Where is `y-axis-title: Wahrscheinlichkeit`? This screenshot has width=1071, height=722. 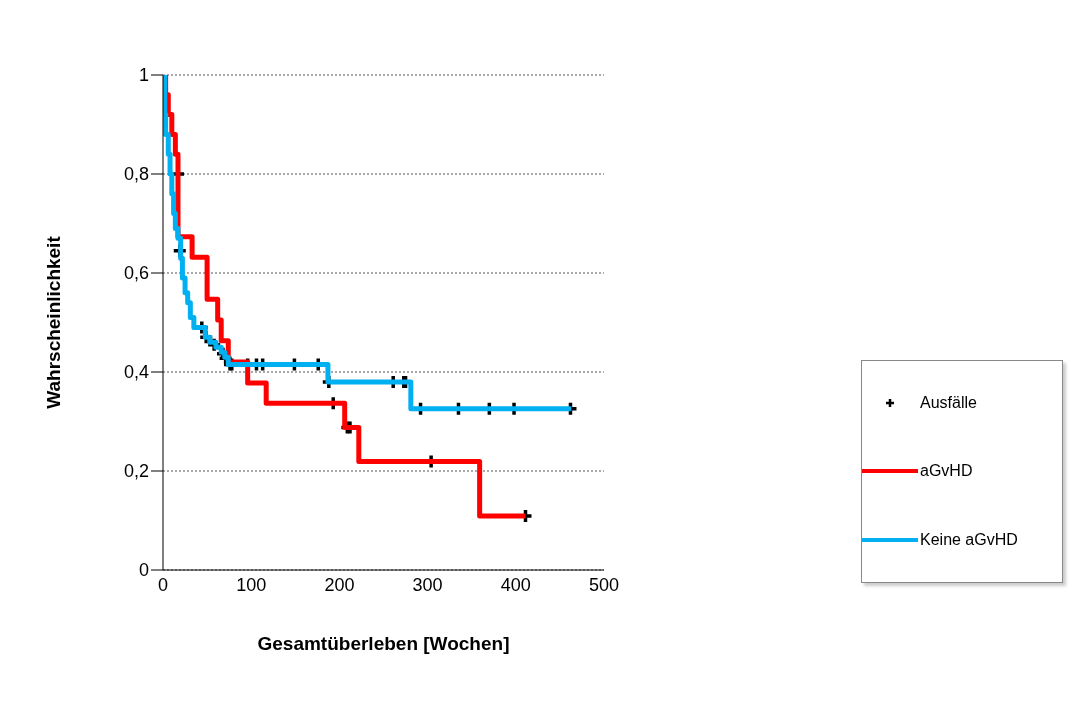 y-axis-title: Wahrscheinlichkeit is located at coordinates (53, 322).